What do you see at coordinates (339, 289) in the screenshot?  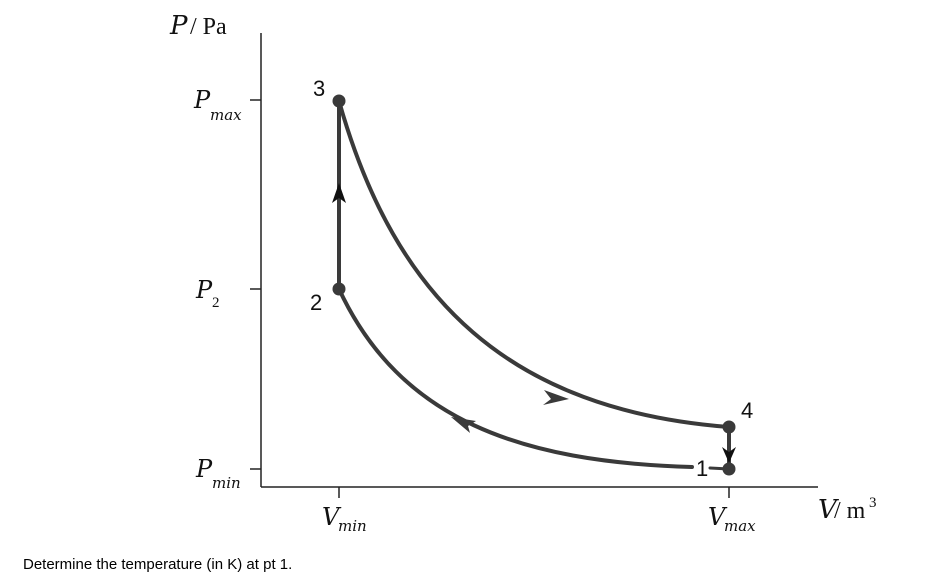 I see `point-2-dot` at bounding box center [339, 289].